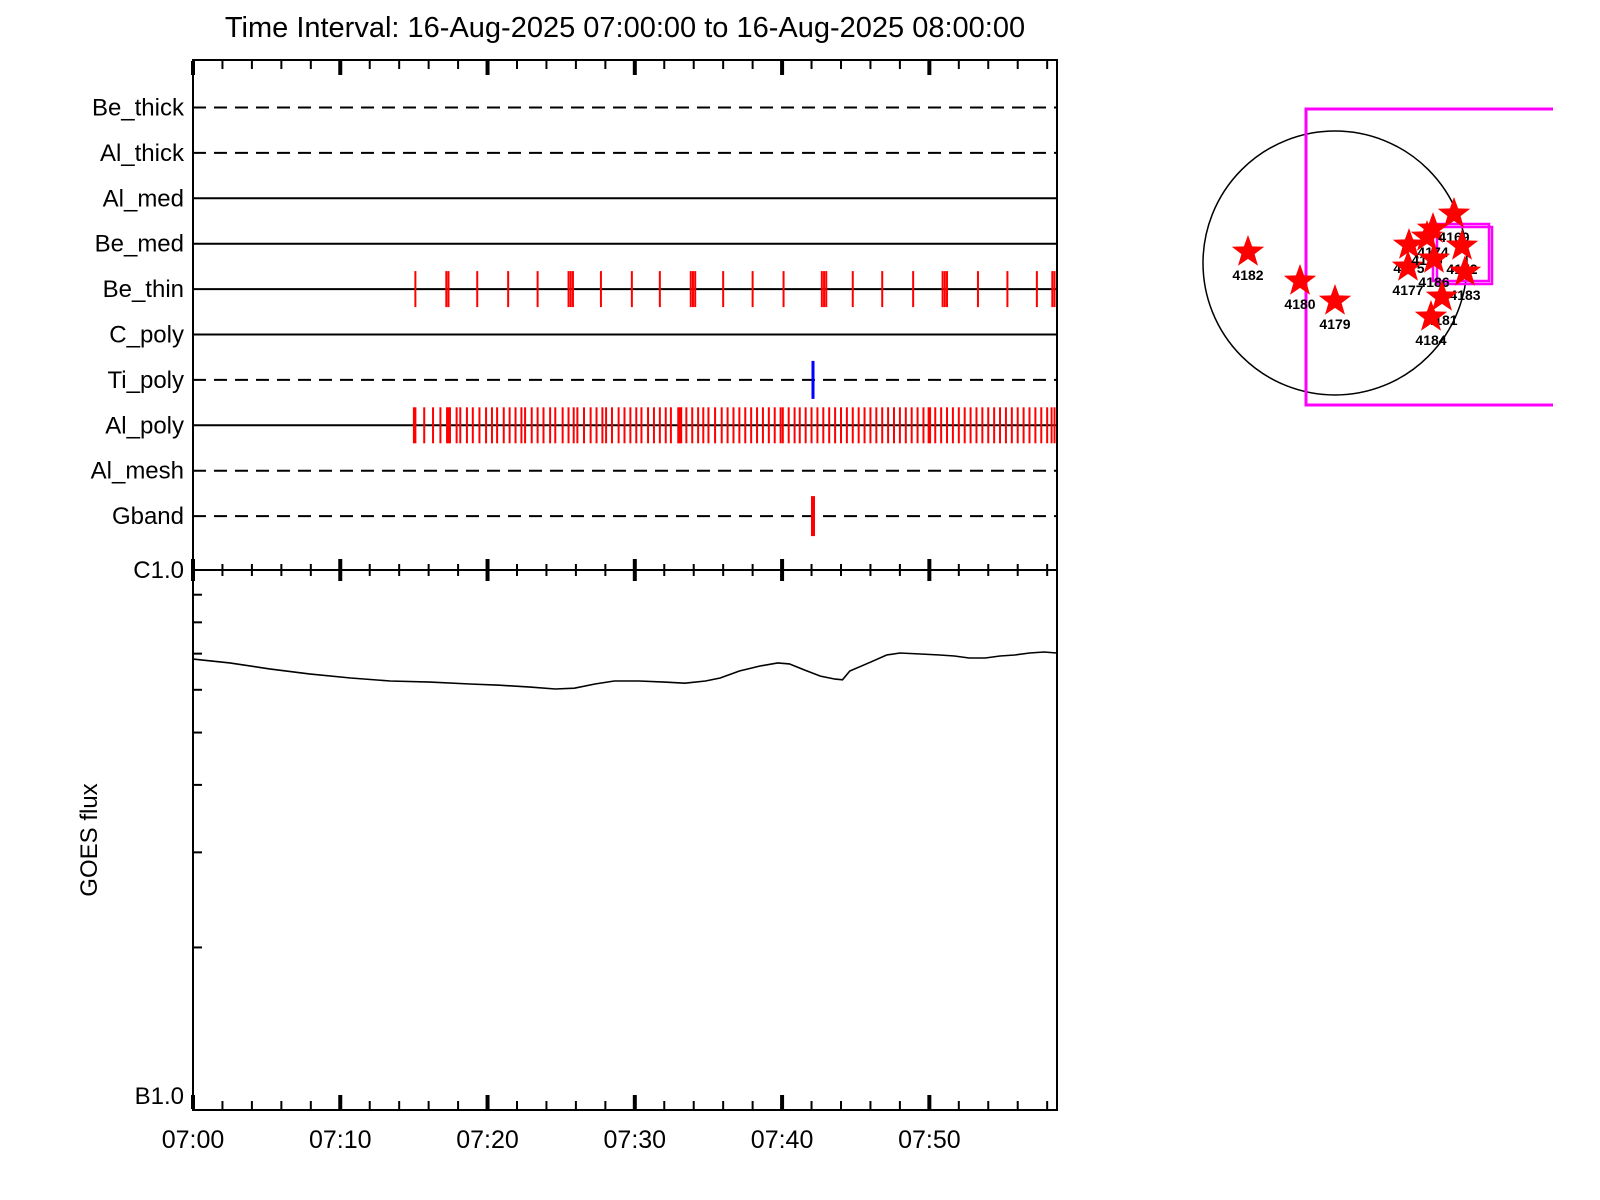  I want to click on filter-label-Al_thick: Al_thick, so click(142, 153).